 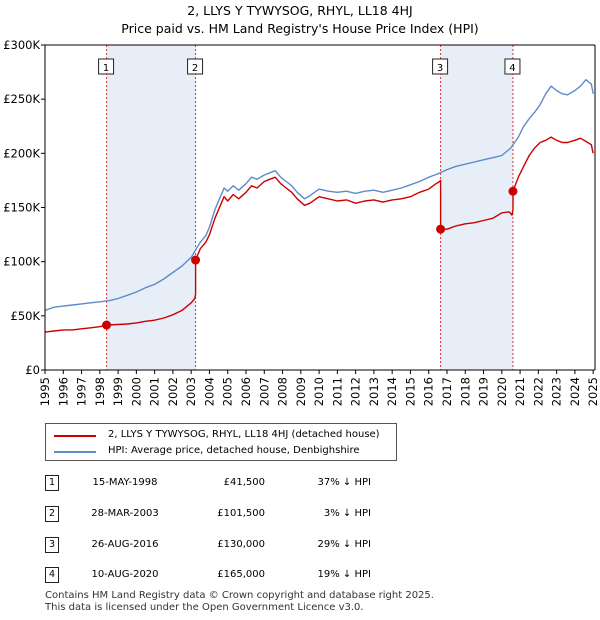 I want to click on x-tick-label: 2015, so click(x=410, y=391).